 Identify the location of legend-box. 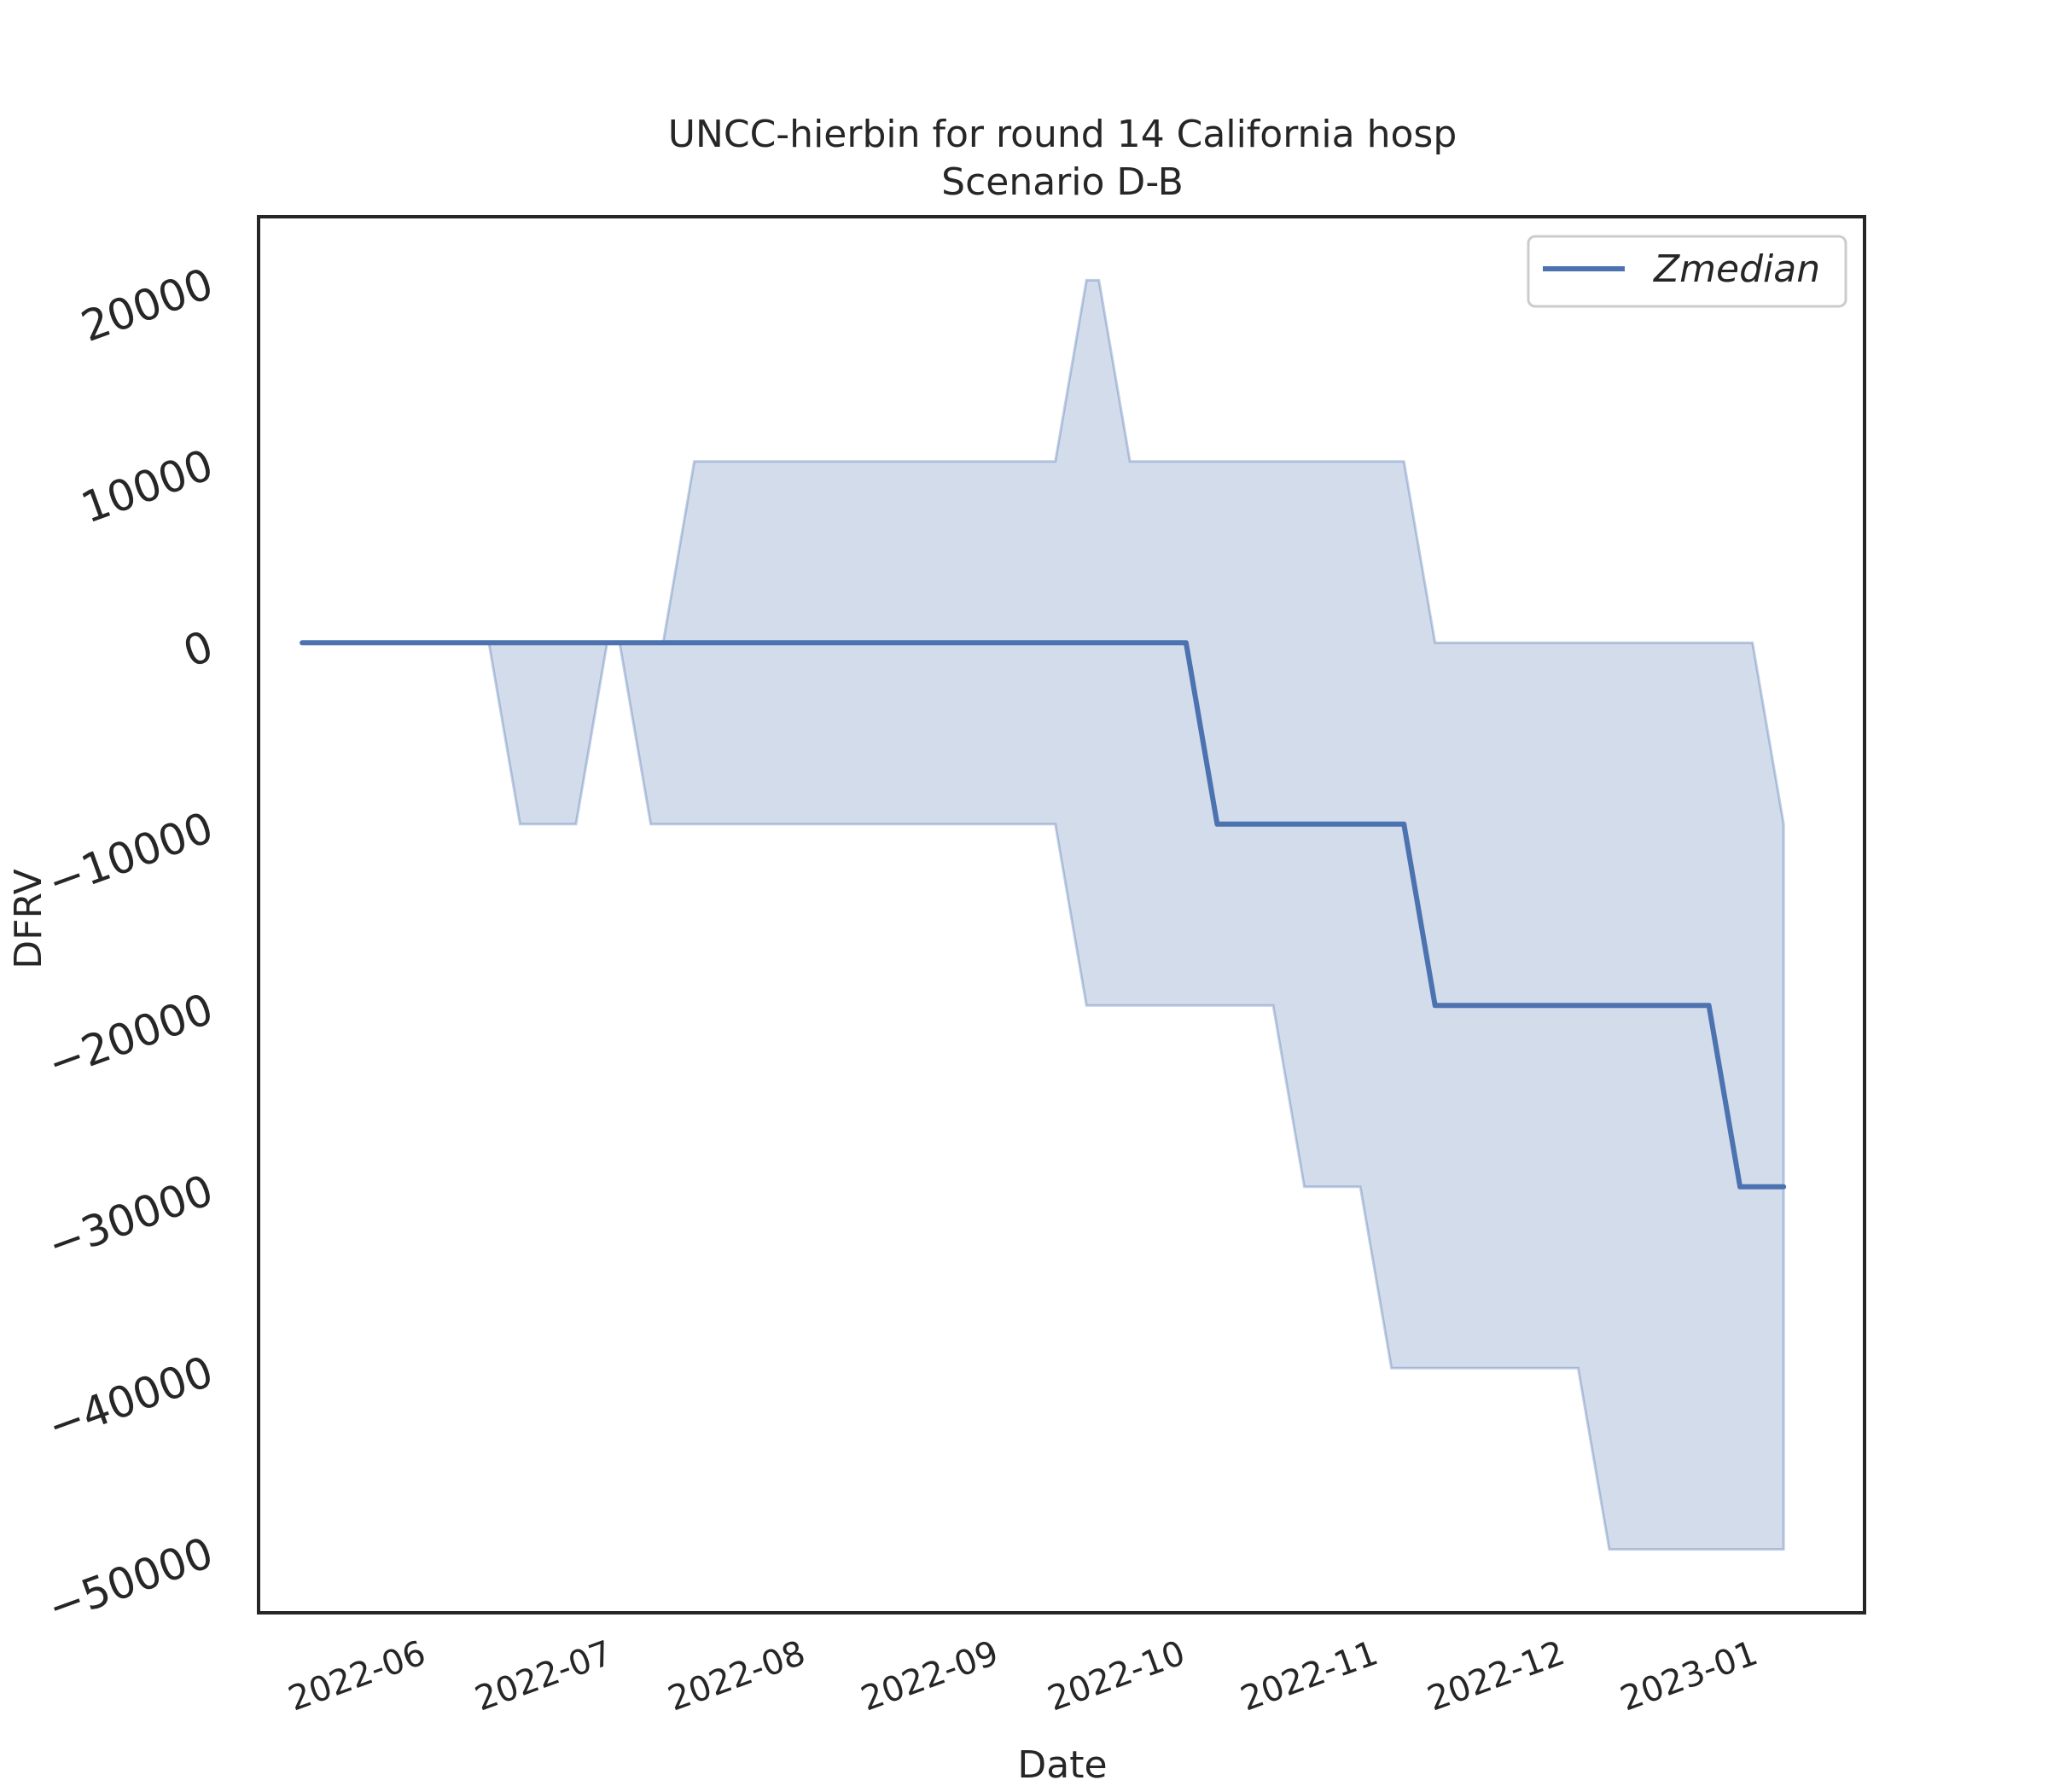
(1687, 271).